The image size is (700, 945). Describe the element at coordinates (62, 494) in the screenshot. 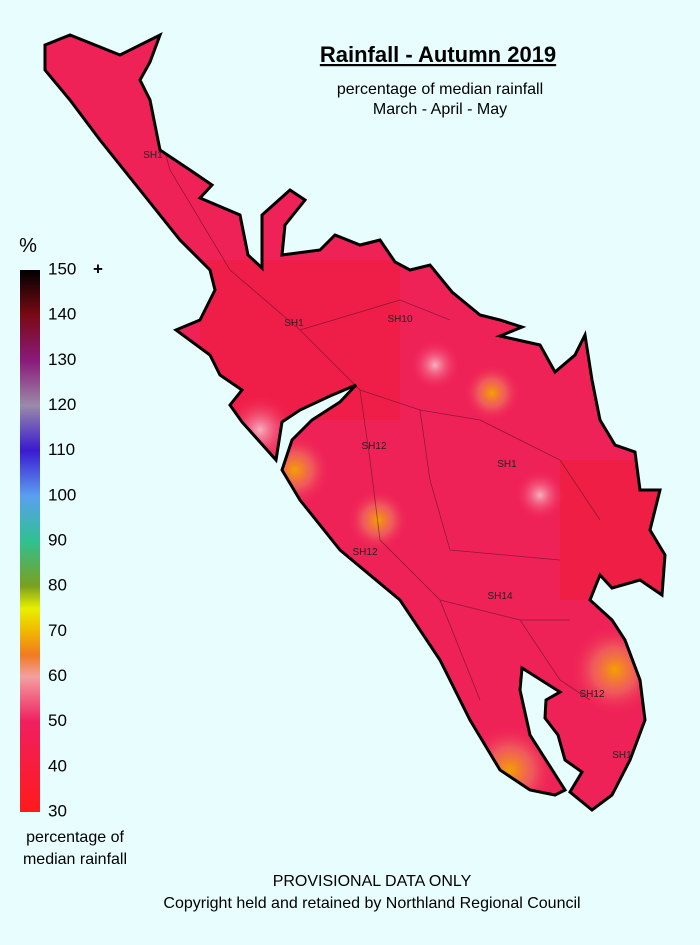

I see `legend-tick-label: 100` at that location.